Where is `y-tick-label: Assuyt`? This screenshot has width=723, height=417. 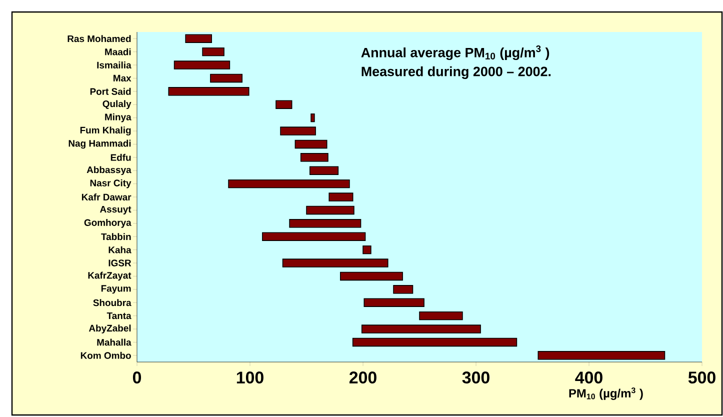
y-tick-label: Assuyt is located at coordinates (116, 210).